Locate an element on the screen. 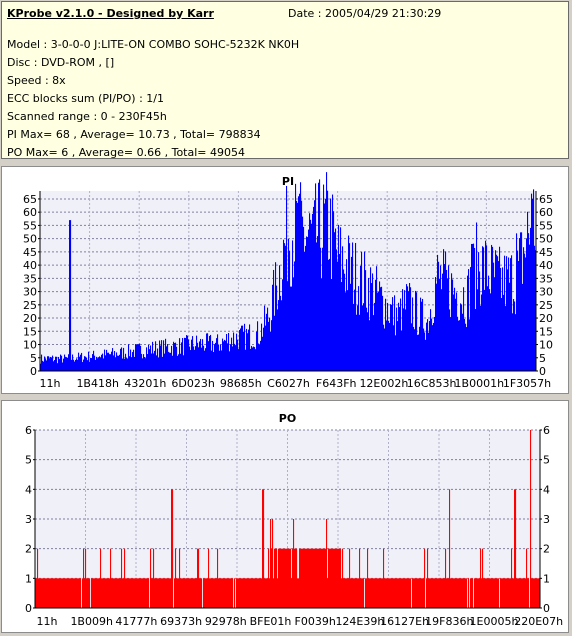 This screenshot has width=572, height=636. y-tick-label-left: 1 is located at coordinates (28, 578).